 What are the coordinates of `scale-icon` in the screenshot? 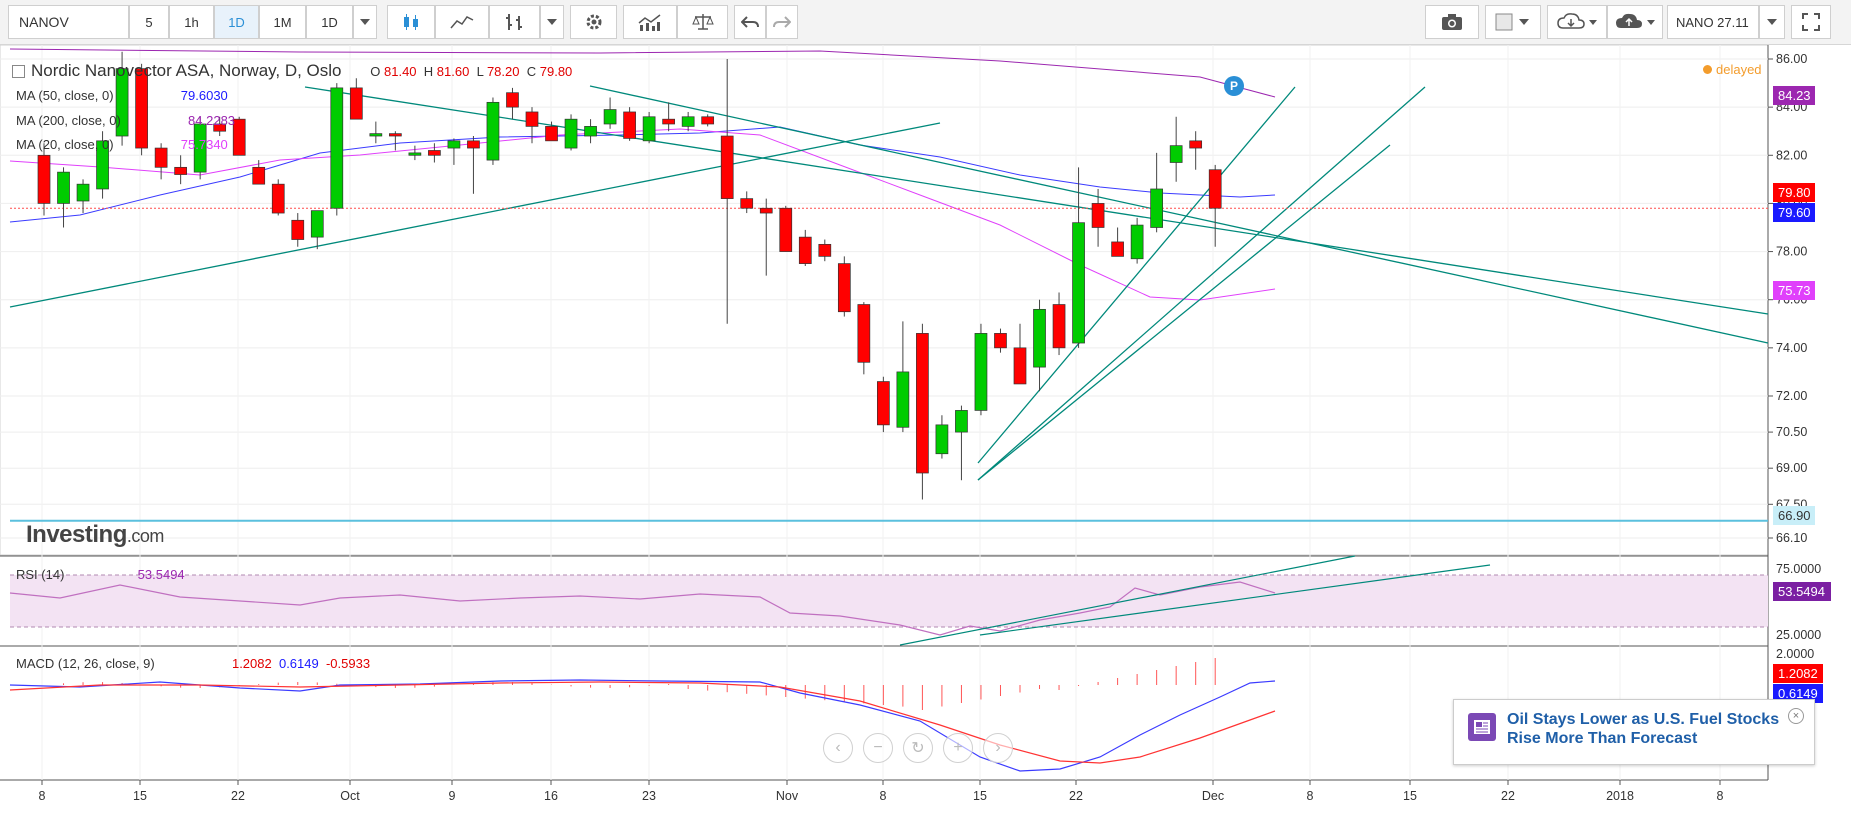 It's located at (702, 22).